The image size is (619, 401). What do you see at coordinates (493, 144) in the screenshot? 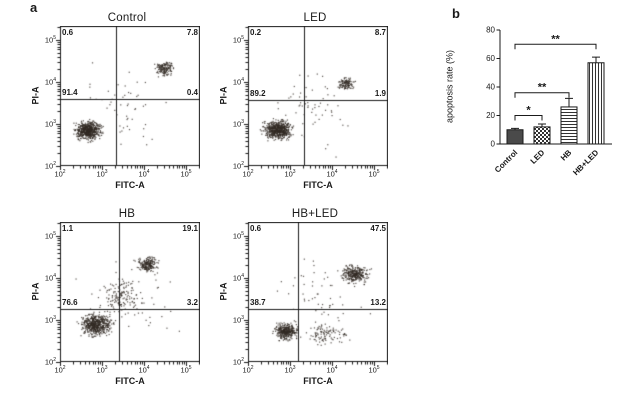
I see `y-tick-label: 0` at bounding box center [493, 144].